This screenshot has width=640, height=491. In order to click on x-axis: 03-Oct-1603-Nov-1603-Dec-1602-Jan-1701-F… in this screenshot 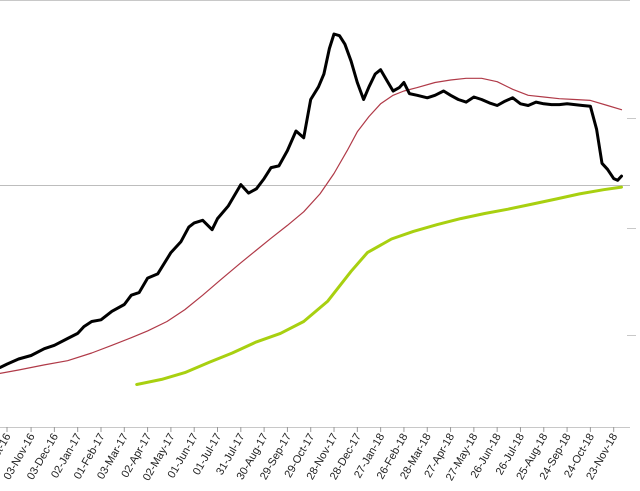, I will do `click(310, 455)`.